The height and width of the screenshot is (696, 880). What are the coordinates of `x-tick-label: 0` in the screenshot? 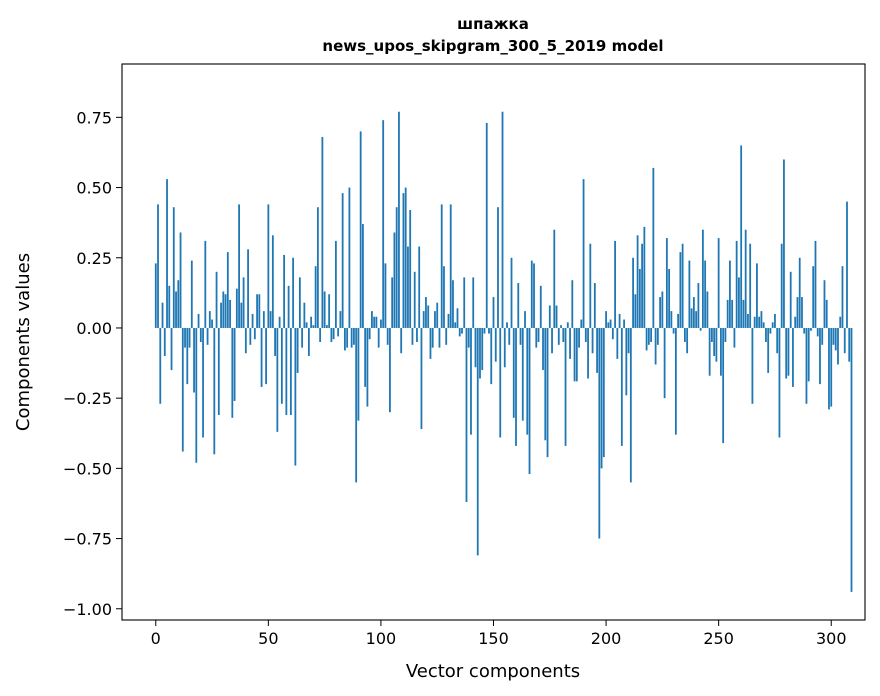 It's located at (156, 638).